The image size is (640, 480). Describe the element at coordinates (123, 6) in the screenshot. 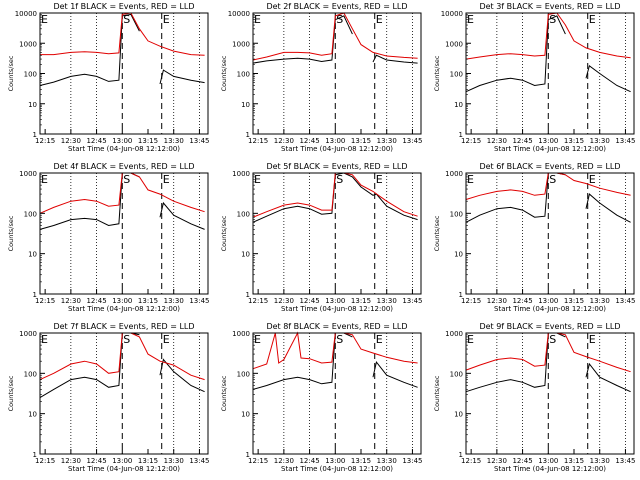

I see `panel-title: Det 1f BLACK = Events, RED = LLD` at that location.